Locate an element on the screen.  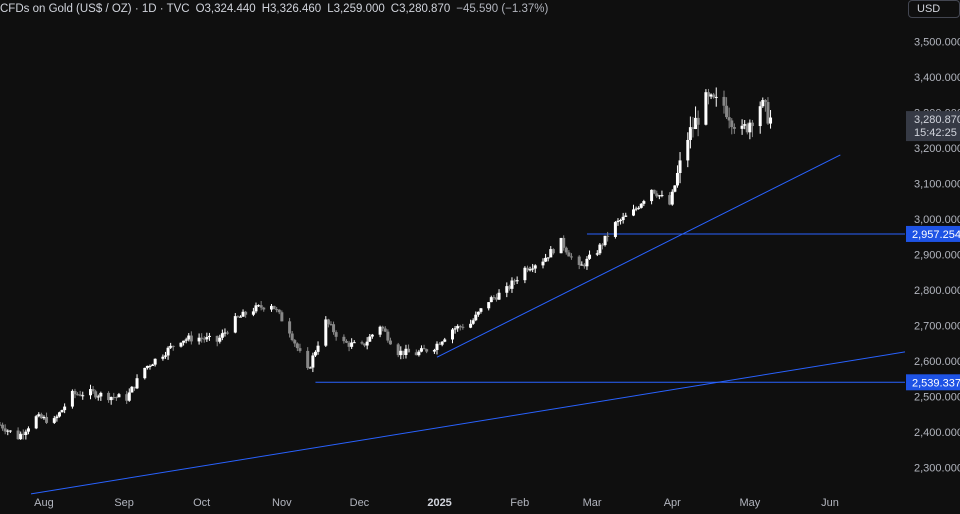
price-tick-label: 2,300.000 is located at coordinates (937, 468).